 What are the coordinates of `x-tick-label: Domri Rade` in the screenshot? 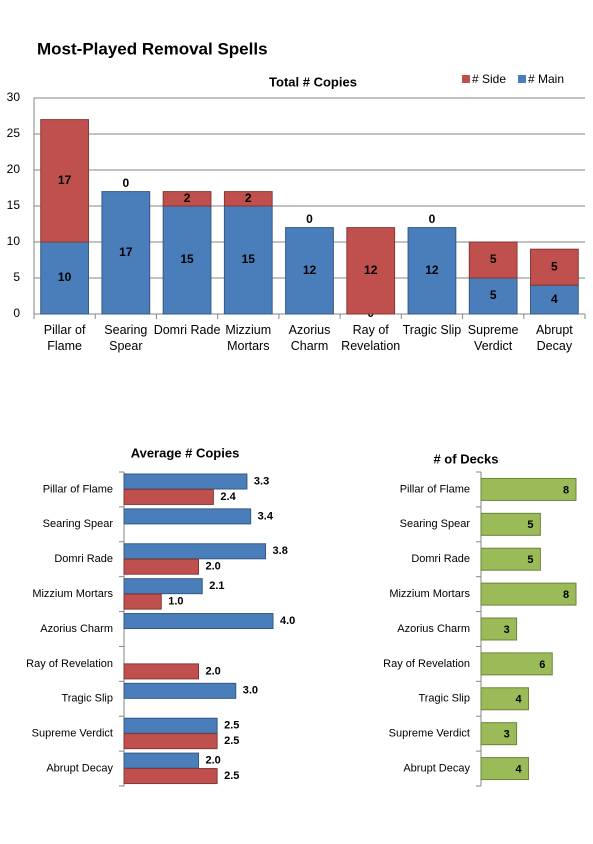 It's located at (187, 330).